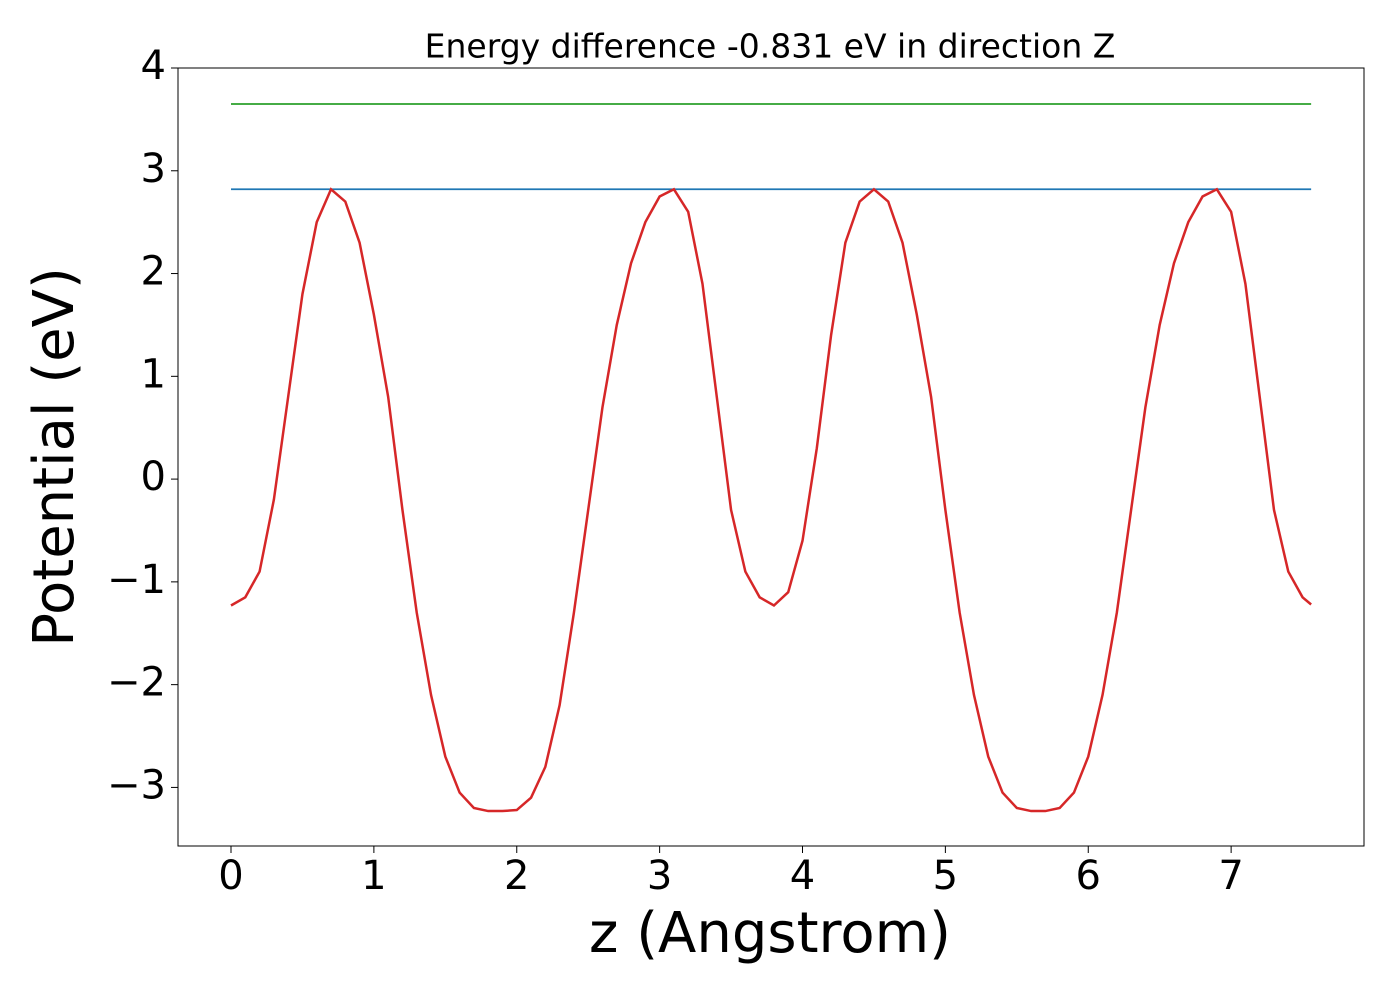 Image resolution: width=1400 pixels, height=1000 pixels. What do you see at coordinates (1230, 876) in the screenshot?
I see `x-tick-label: 7` at bounding box center [1230, 876].